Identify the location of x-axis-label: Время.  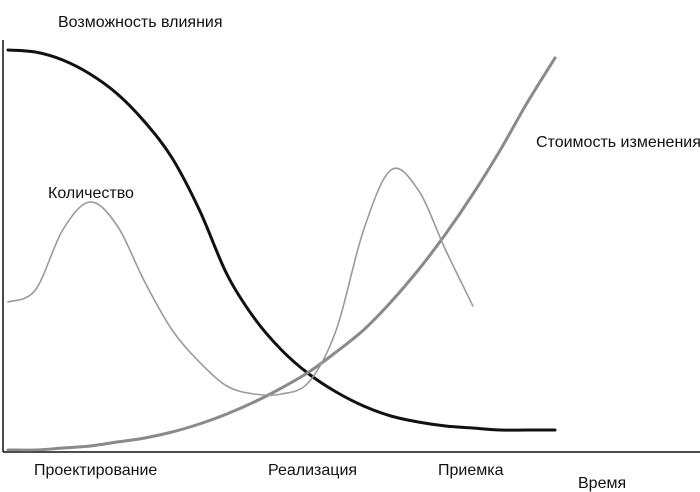
(602, 483).